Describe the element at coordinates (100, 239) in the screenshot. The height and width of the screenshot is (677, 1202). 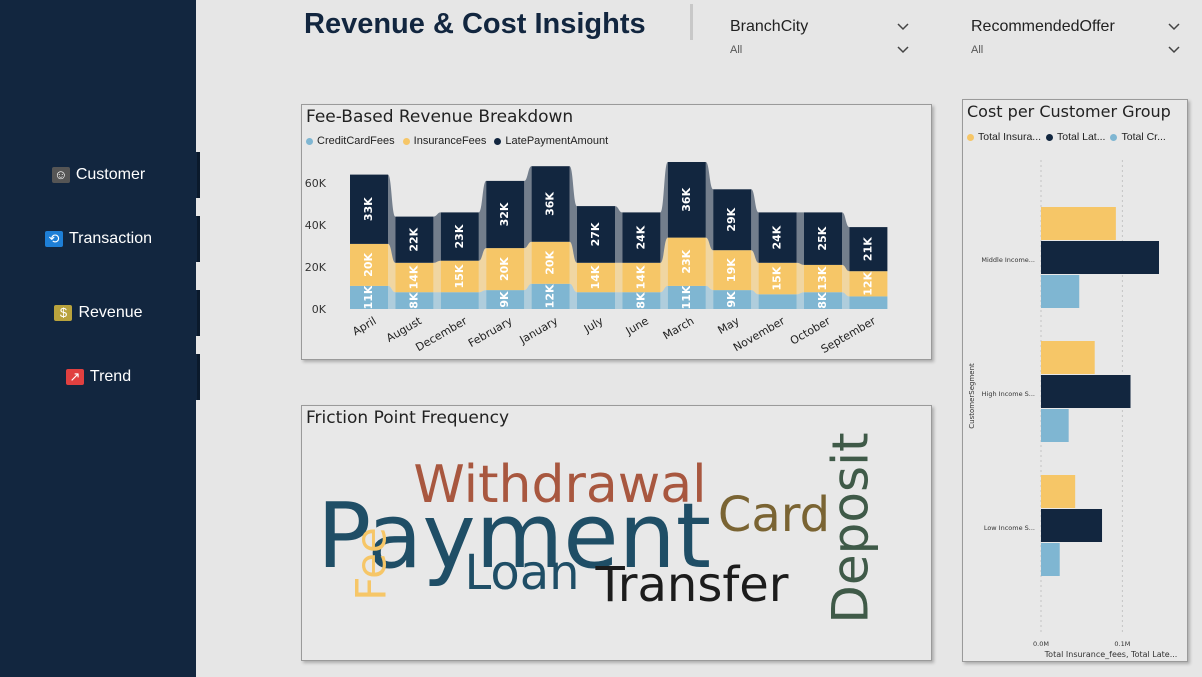
I see `nav-transaction-button: ⟲ Transaction` at that location.